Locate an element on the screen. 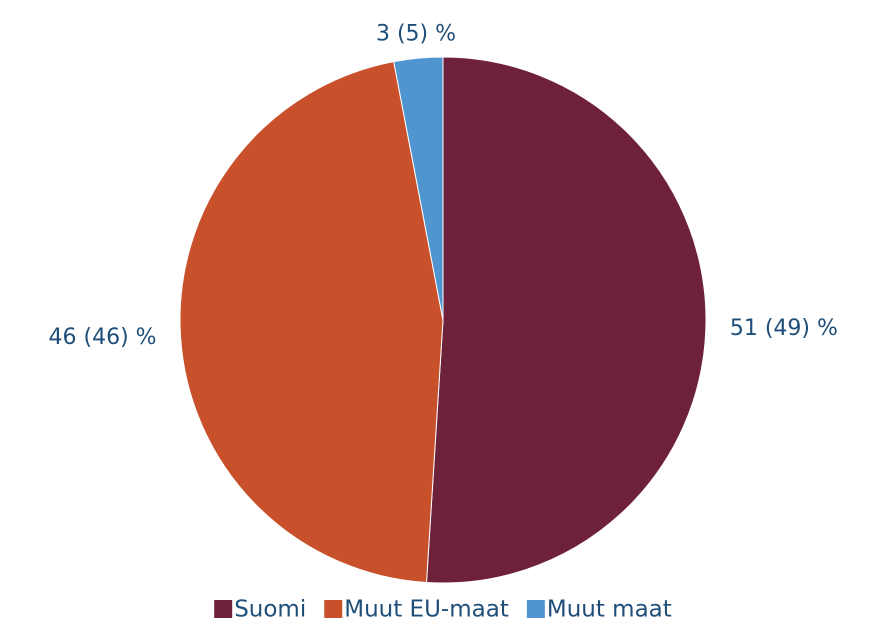 This screenshot has height=626, width=893. pie-slice is located at coordinates (418, 188).